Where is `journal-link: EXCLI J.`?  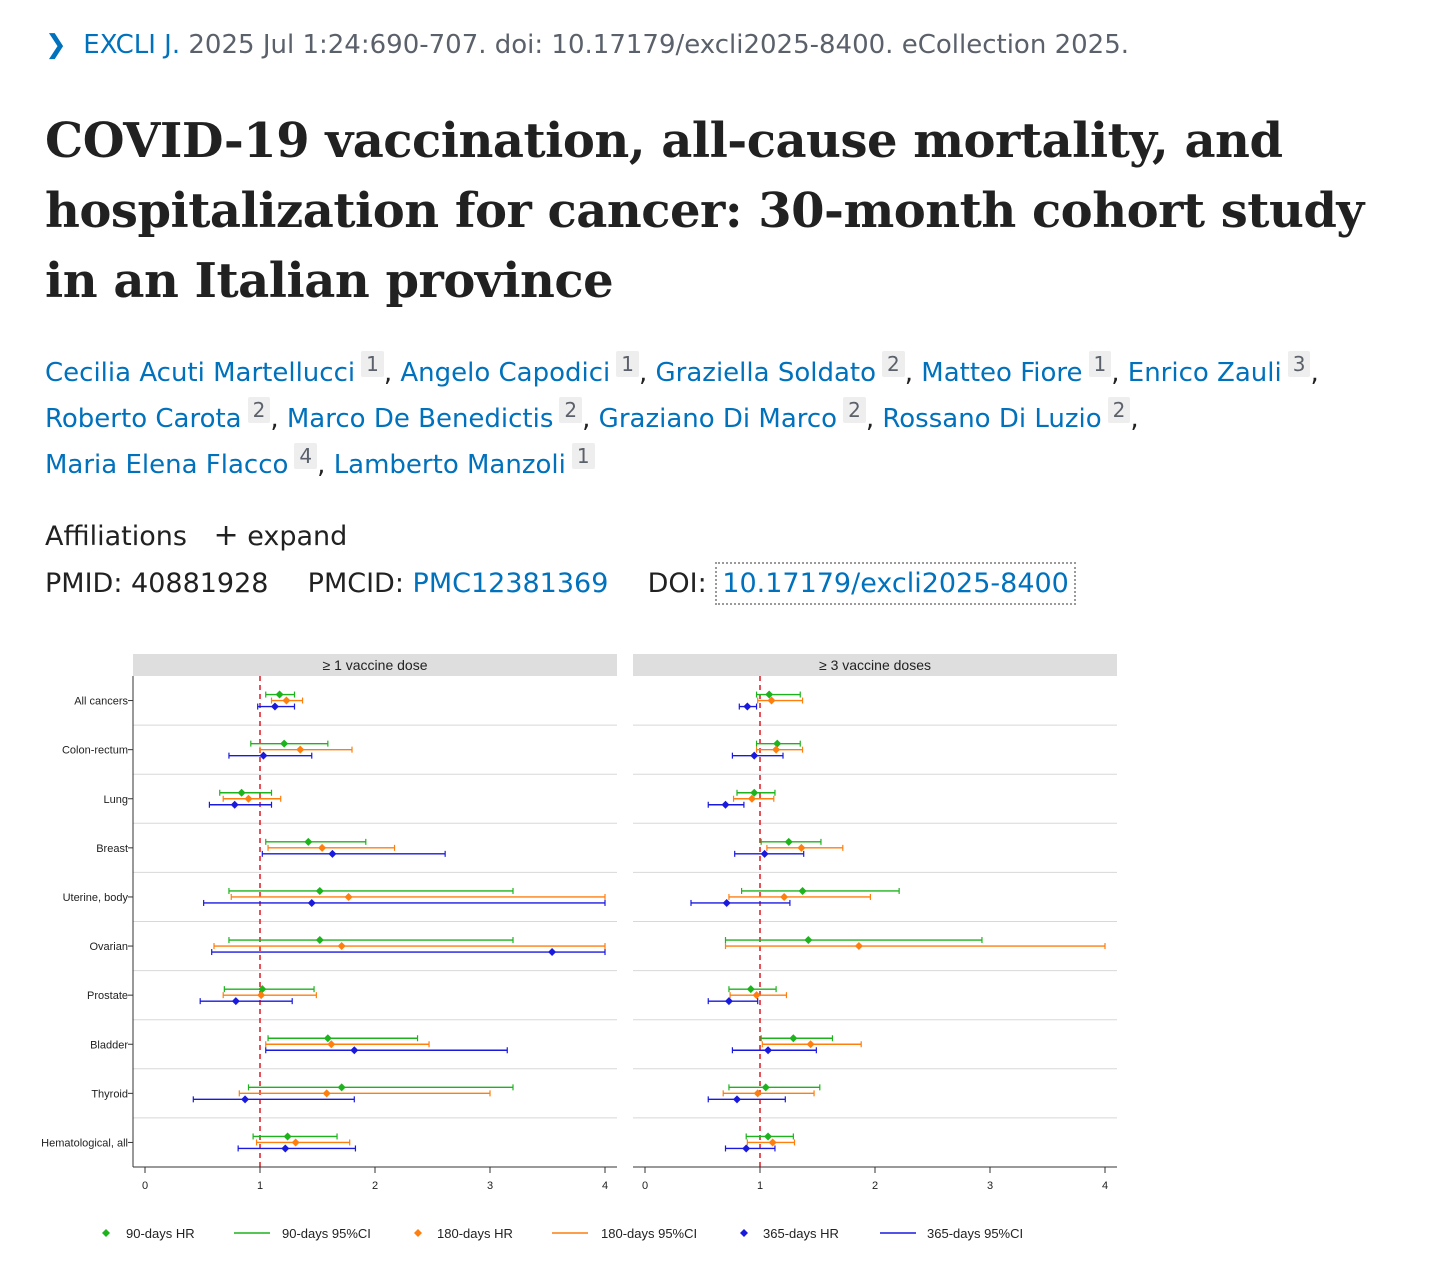
journal-link: EXCLI J. is located at coordinates (132, 45).